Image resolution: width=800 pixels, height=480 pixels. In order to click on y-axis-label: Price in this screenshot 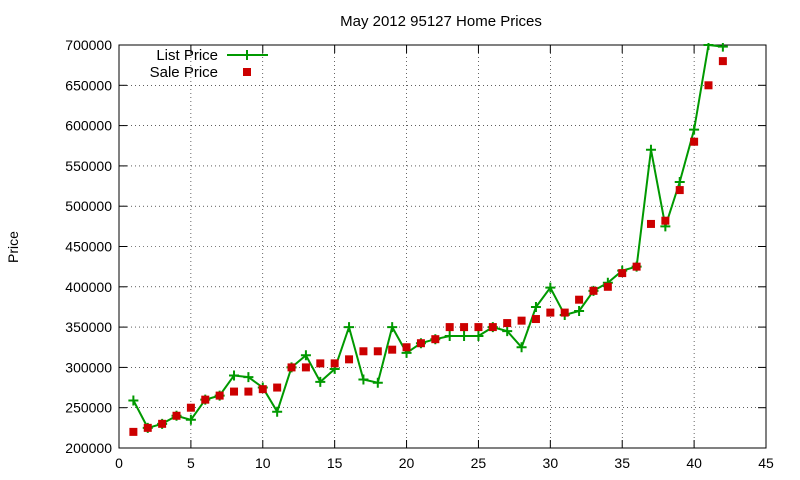, I will do `click(13, 247)`.